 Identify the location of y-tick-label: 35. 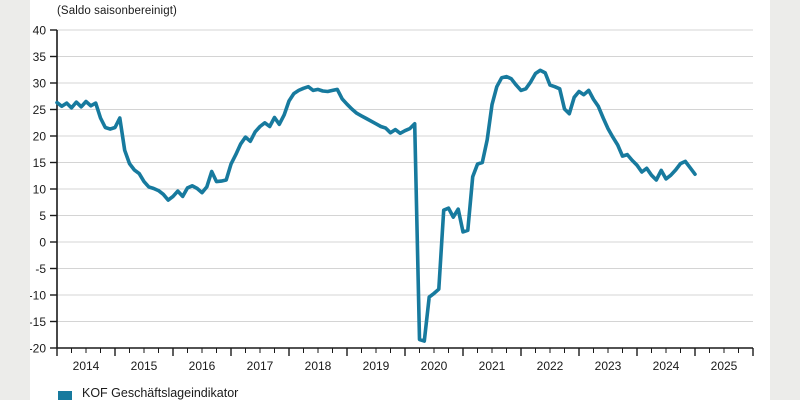
(40, 57).